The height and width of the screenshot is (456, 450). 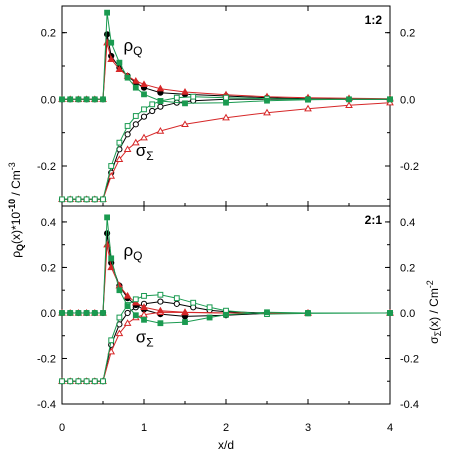 What do you see at coordinates (430, 284) in the screenshot?
I see `y2-axis-title-tail-sup: -2` at bounding box center [430, 284].